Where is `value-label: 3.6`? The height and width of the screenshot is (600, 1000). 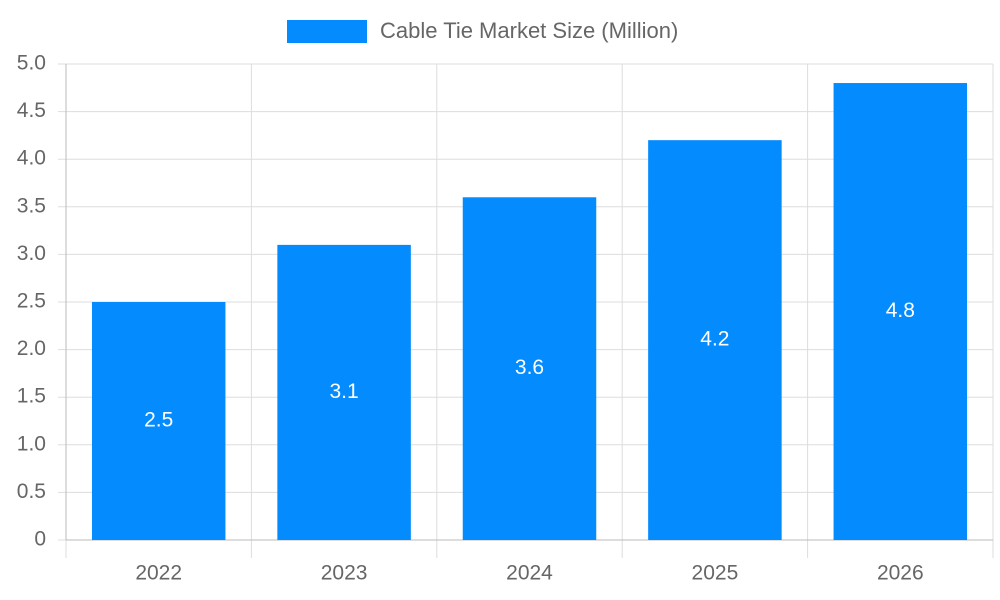 value-label: 3.6 is located at coordinates (529, 367).